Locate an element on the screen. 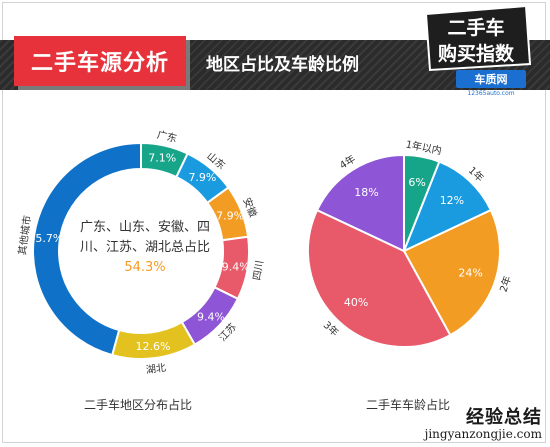 The width and height of the screenshot is (550, 447). chart1-category-label-2: 2年 is located at coordinates (505, 284).